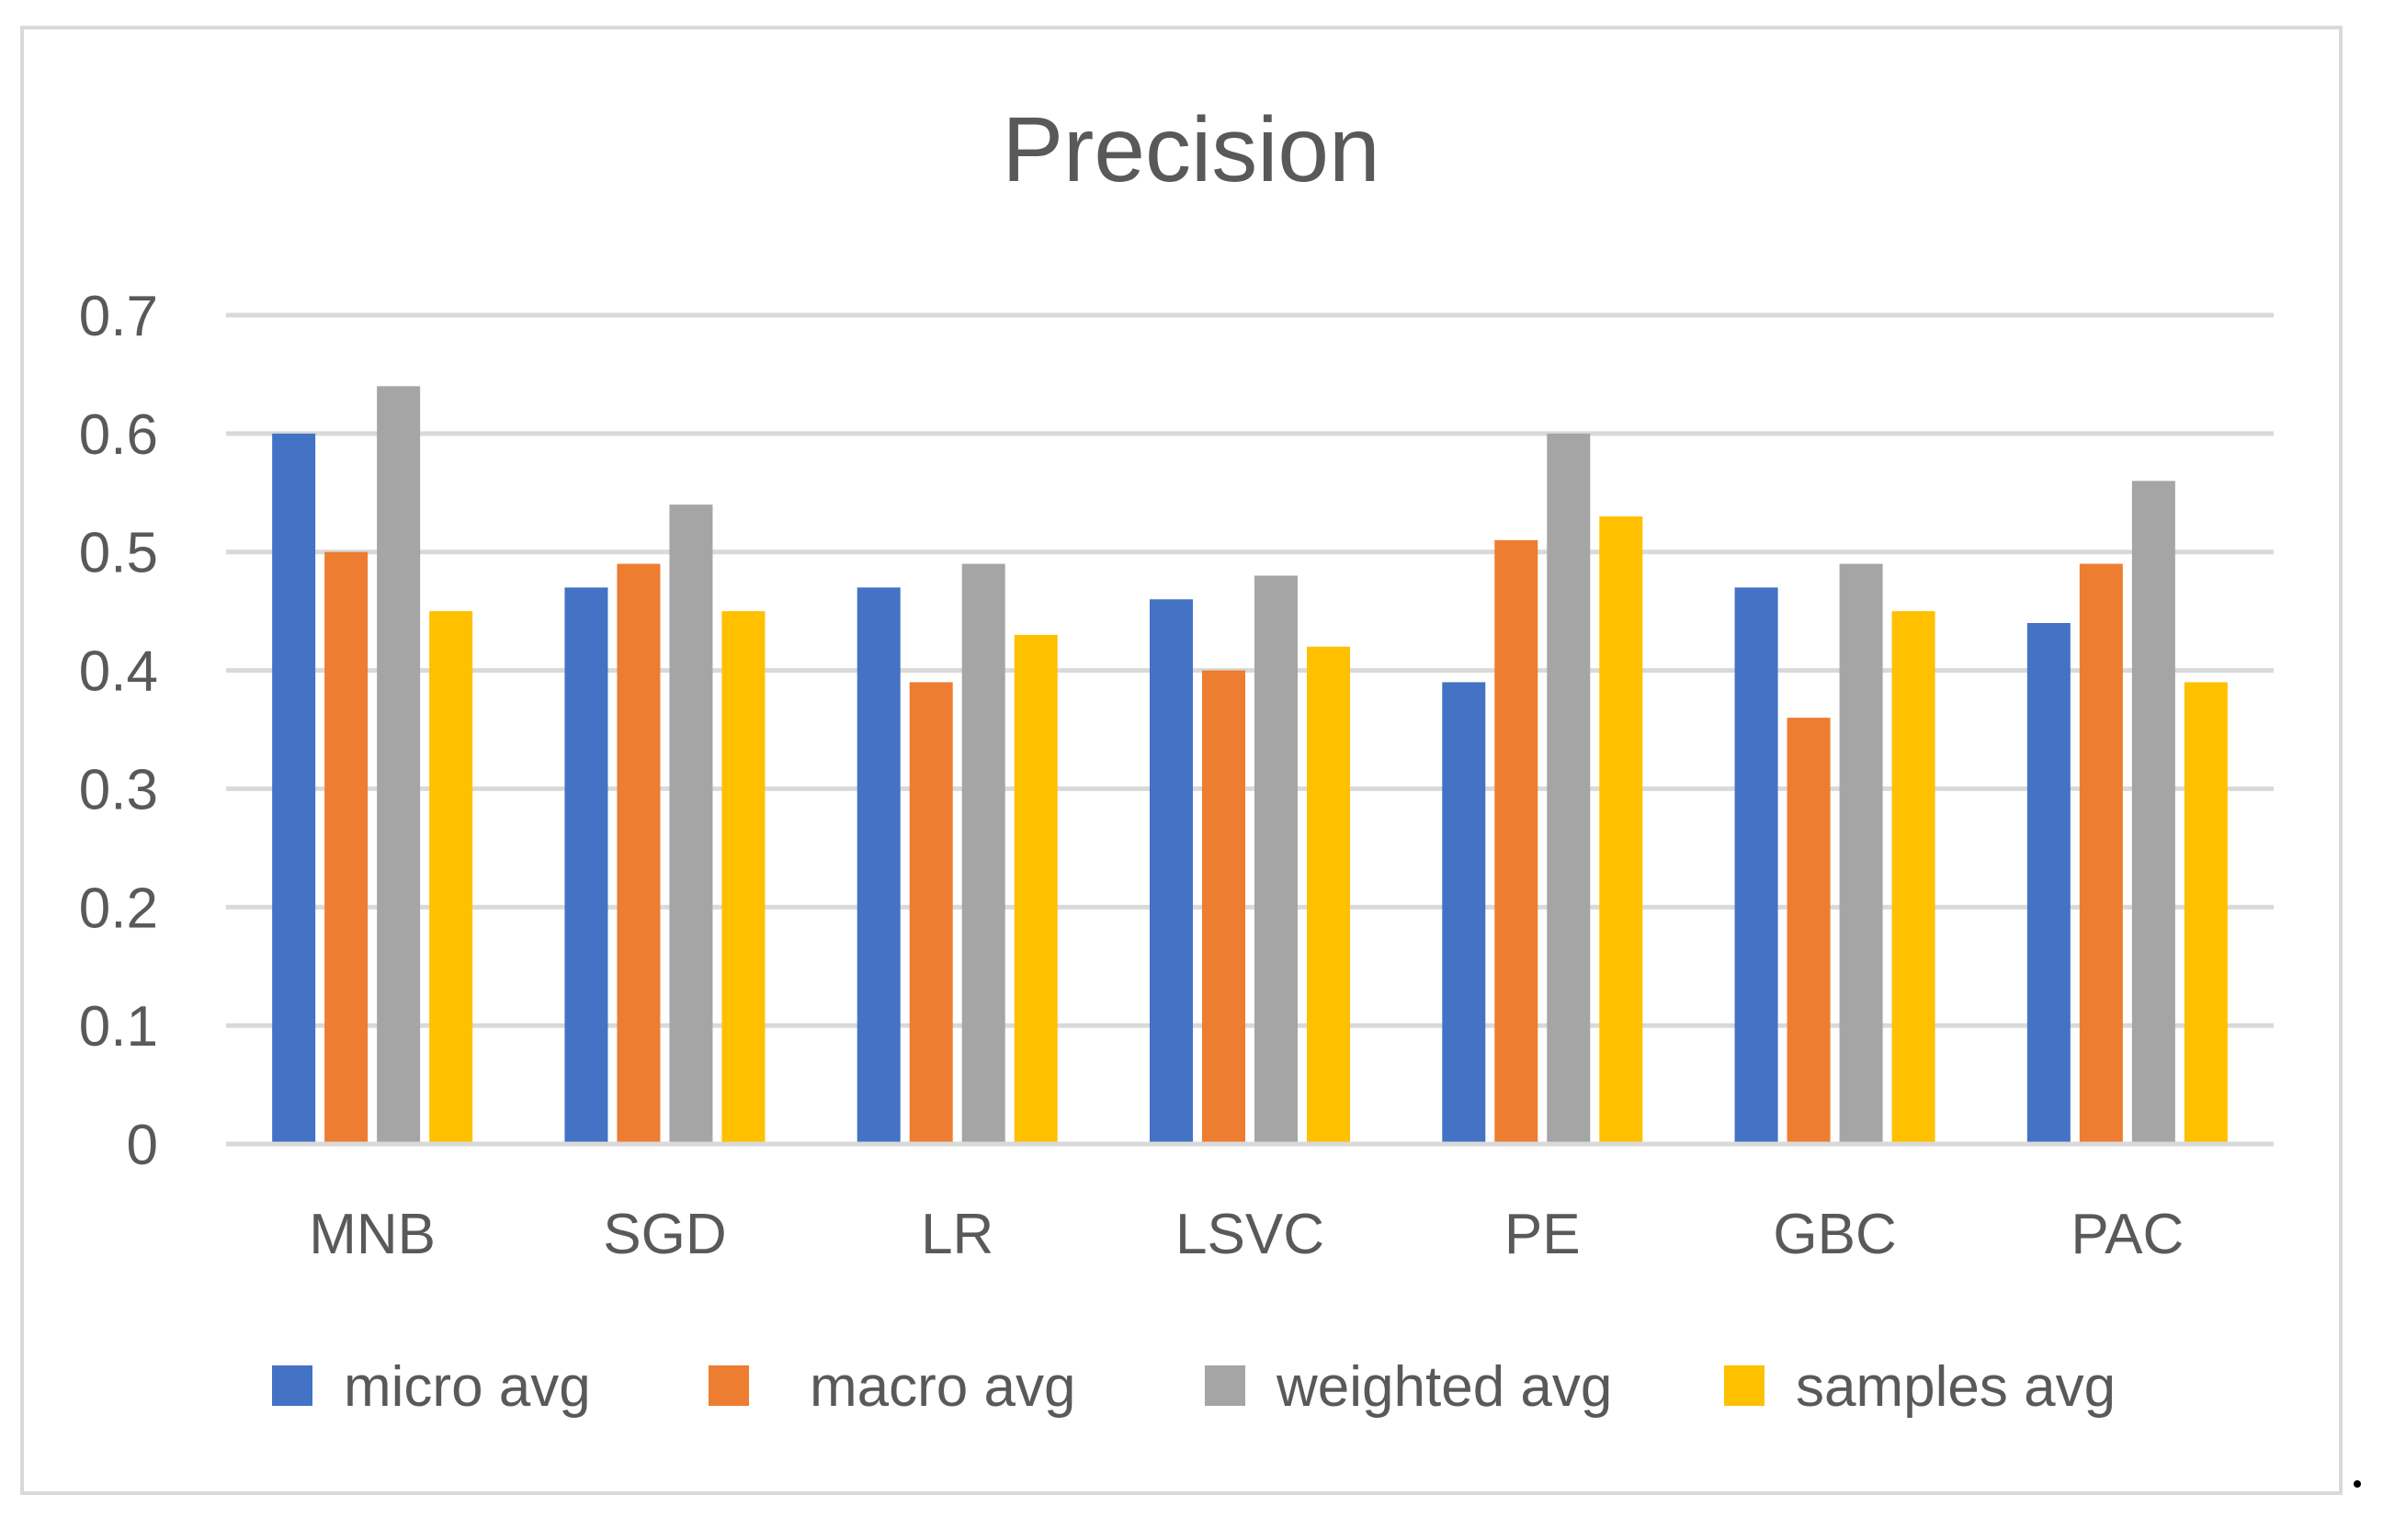 This screenshot has height=1540, width=2383. What do you see at coordinates (346, 847) in the screenshot?
I see `bar-mnb-macro-avg` at bounding box center [346, 847].